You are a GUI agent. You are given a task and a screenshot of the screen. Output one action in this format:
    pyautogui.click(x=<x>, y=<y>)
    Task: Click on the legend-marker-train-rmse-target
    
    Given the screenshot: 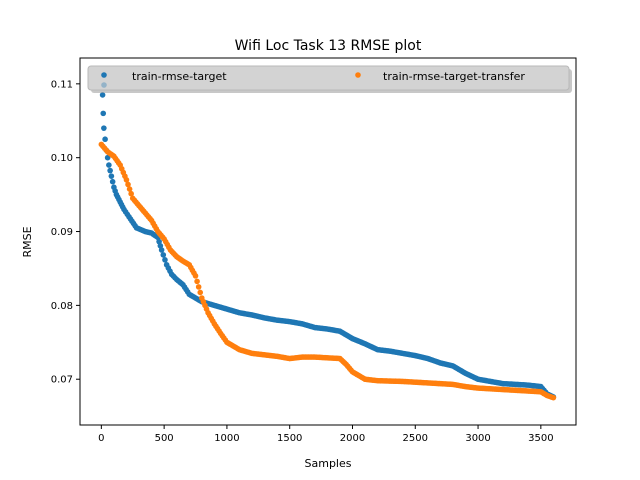 What is the action you would take?
    pyautogui.click(x=104, y=75)
    